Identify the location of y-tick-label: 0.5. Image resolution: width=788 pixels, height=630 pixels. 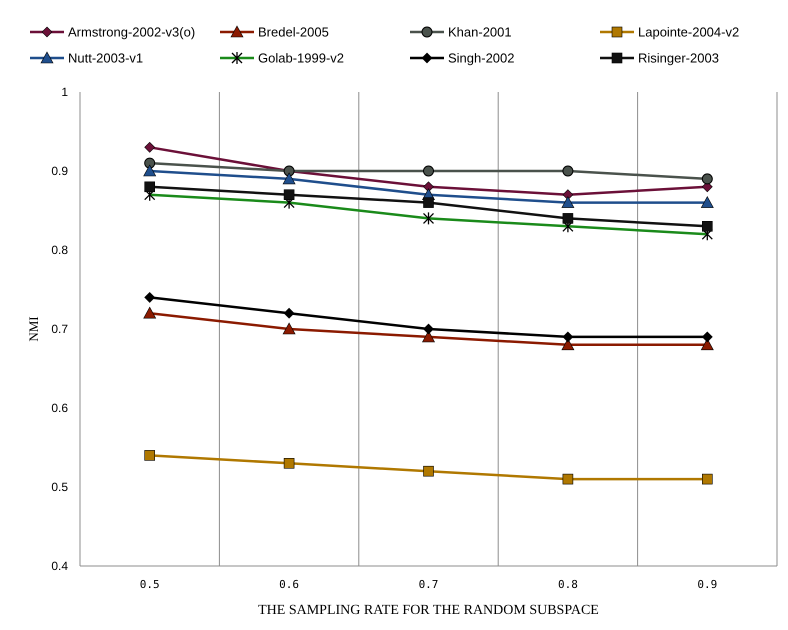
(59, 487).